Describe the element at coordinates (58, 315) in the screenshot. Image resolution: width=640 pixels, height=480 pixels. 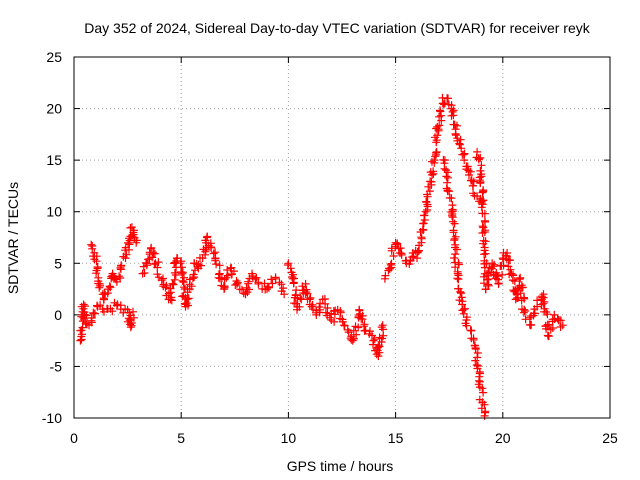
I see `y-tick-label: 0` at that location.